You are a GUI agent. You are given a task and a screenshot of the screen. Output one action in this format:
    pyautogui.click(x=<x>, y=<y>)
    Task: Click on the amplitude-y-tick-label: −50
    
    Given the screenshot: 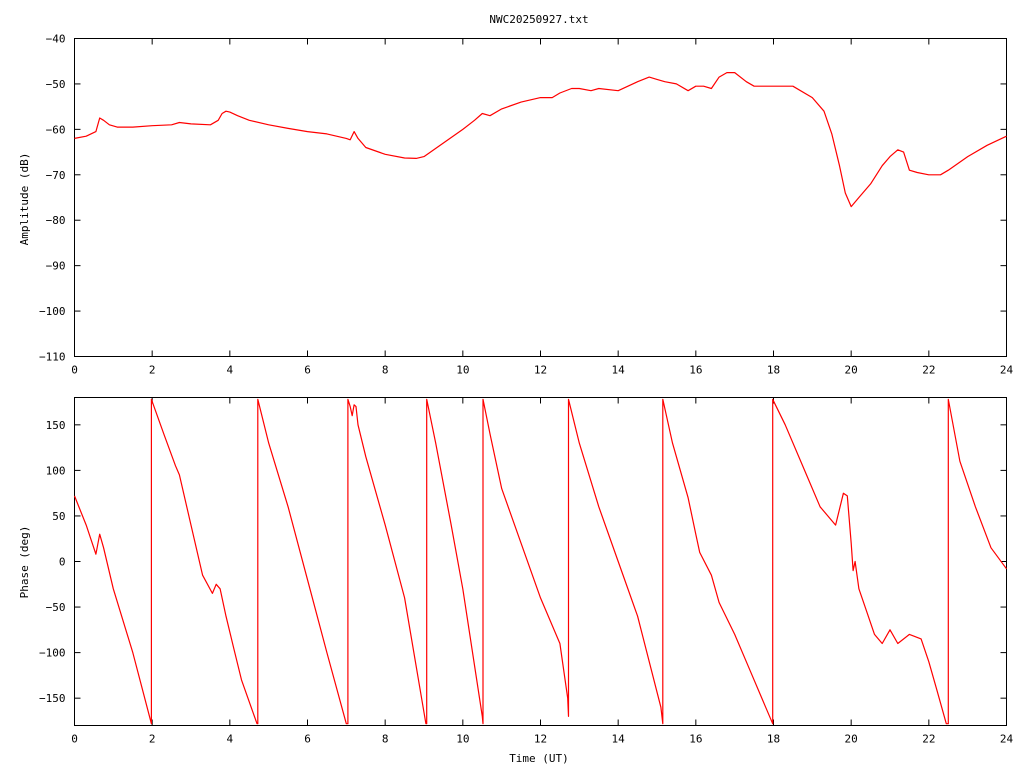 What is the action you would take?
    pyautogui.click(x=56, y=84)
    